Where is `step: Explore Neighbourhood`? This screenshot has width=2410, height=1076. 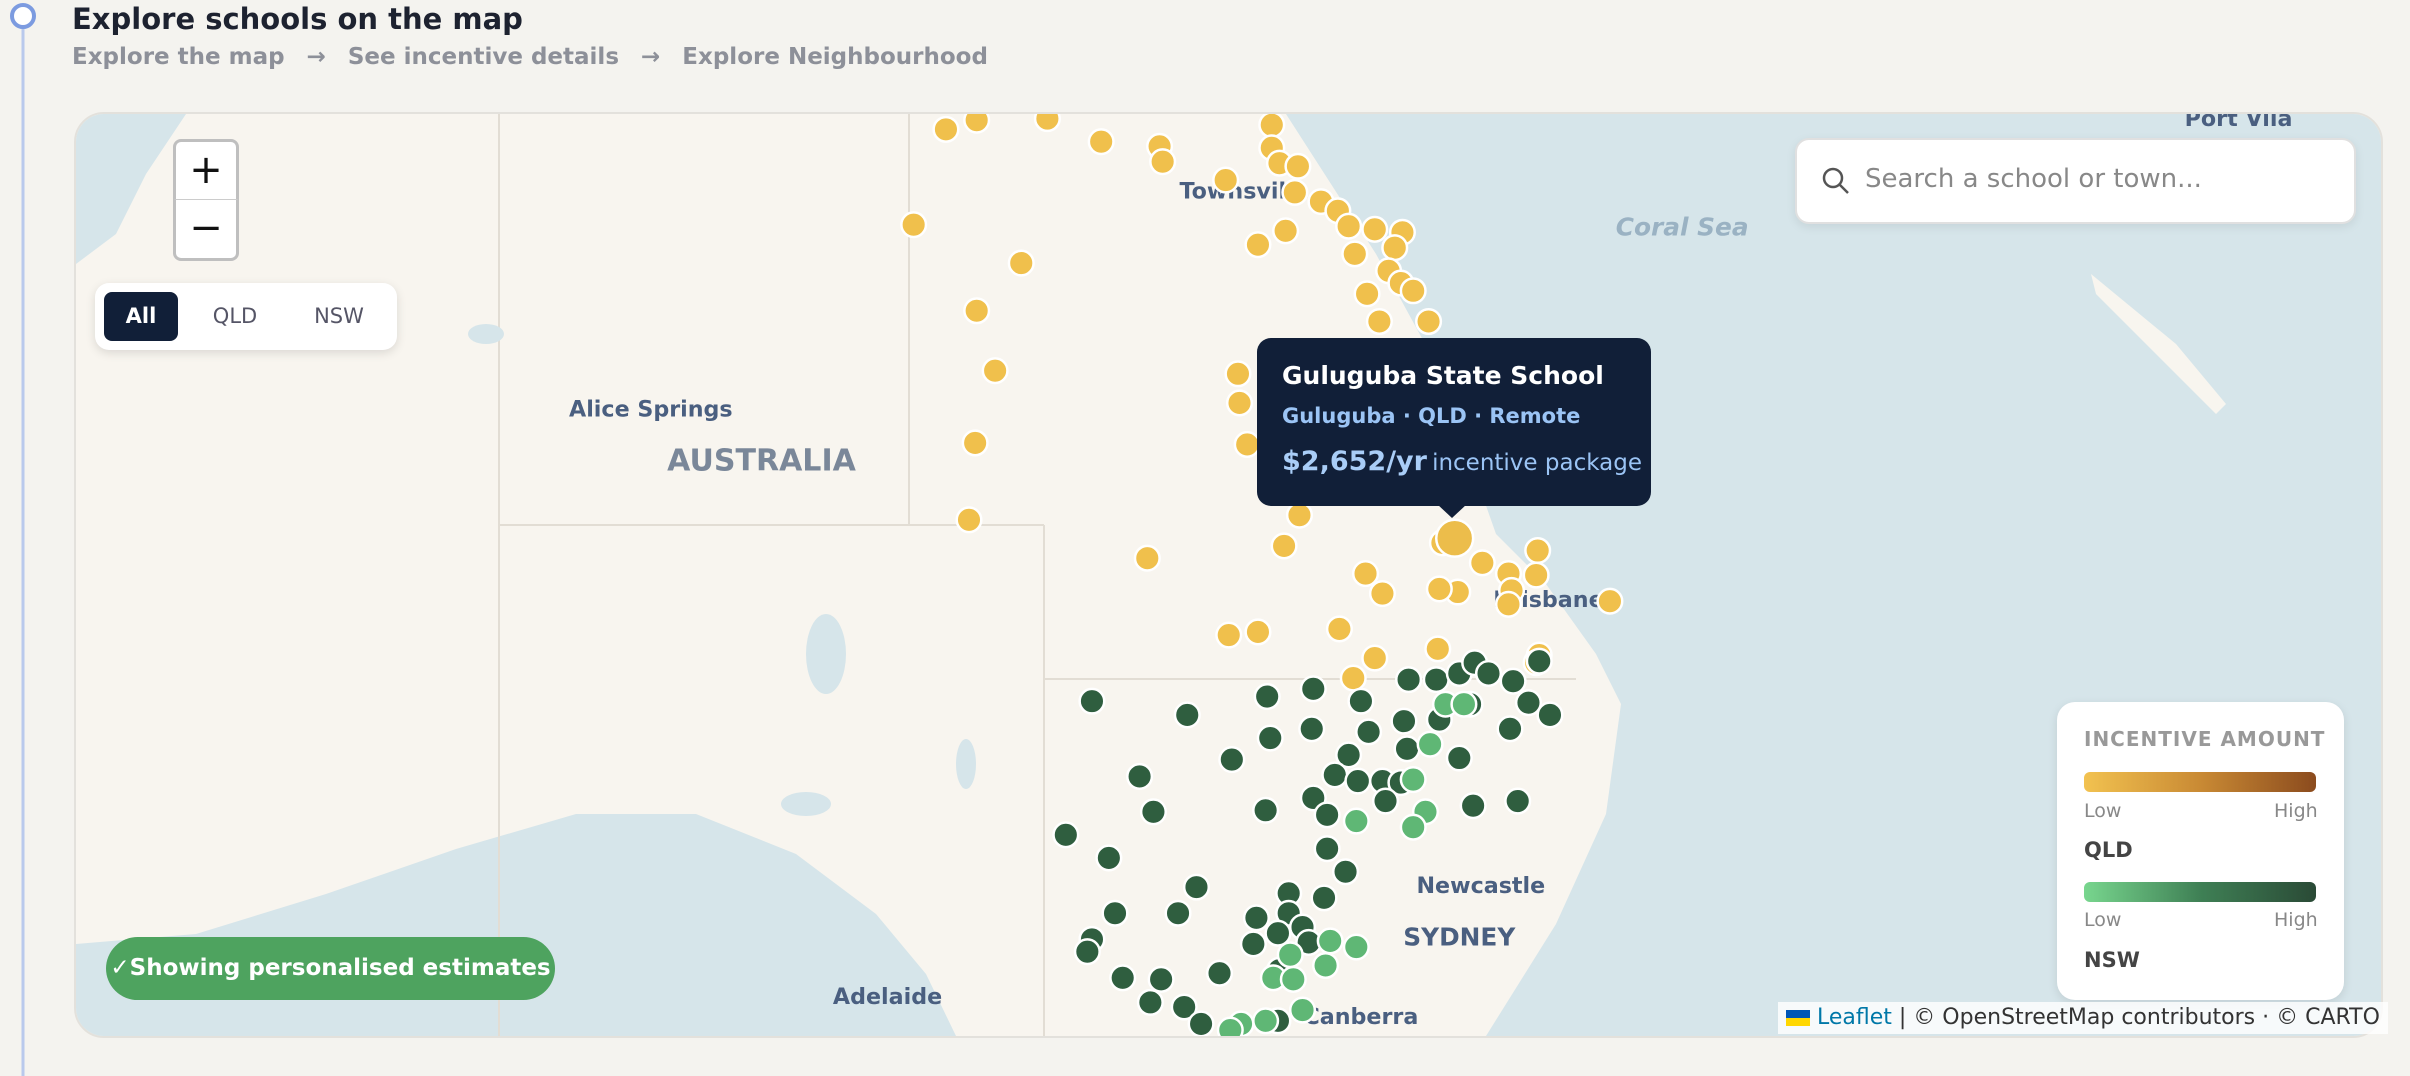
step: Explore Neighbourhood is located at coordinates (835, 57).